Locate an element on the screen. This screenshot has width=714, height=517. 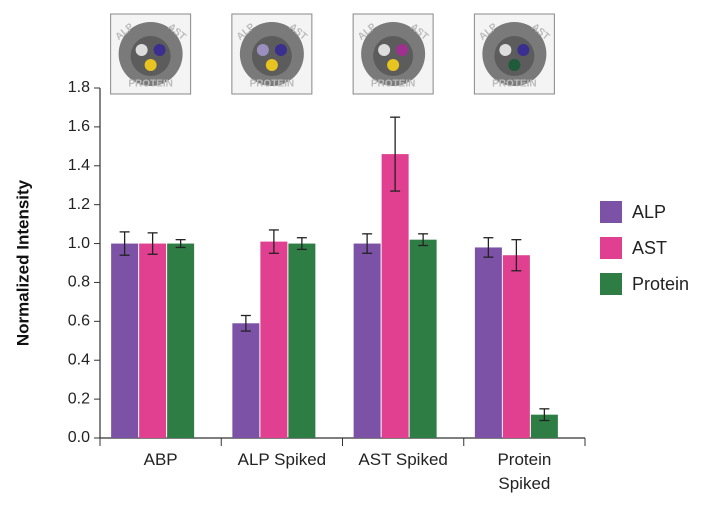
y-tick-label: 1.8 is located at coordinates (79, 87).